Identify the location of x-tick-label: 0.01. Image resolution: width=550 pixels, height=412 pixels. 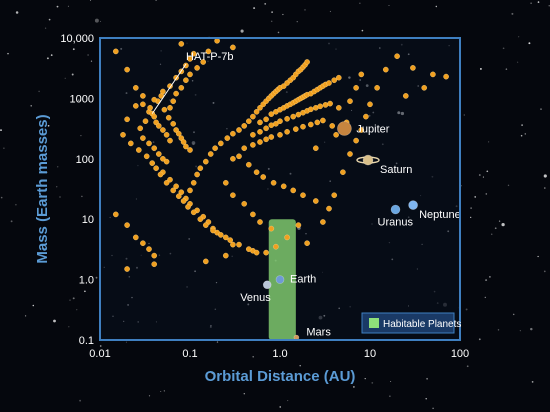
(99, 354).